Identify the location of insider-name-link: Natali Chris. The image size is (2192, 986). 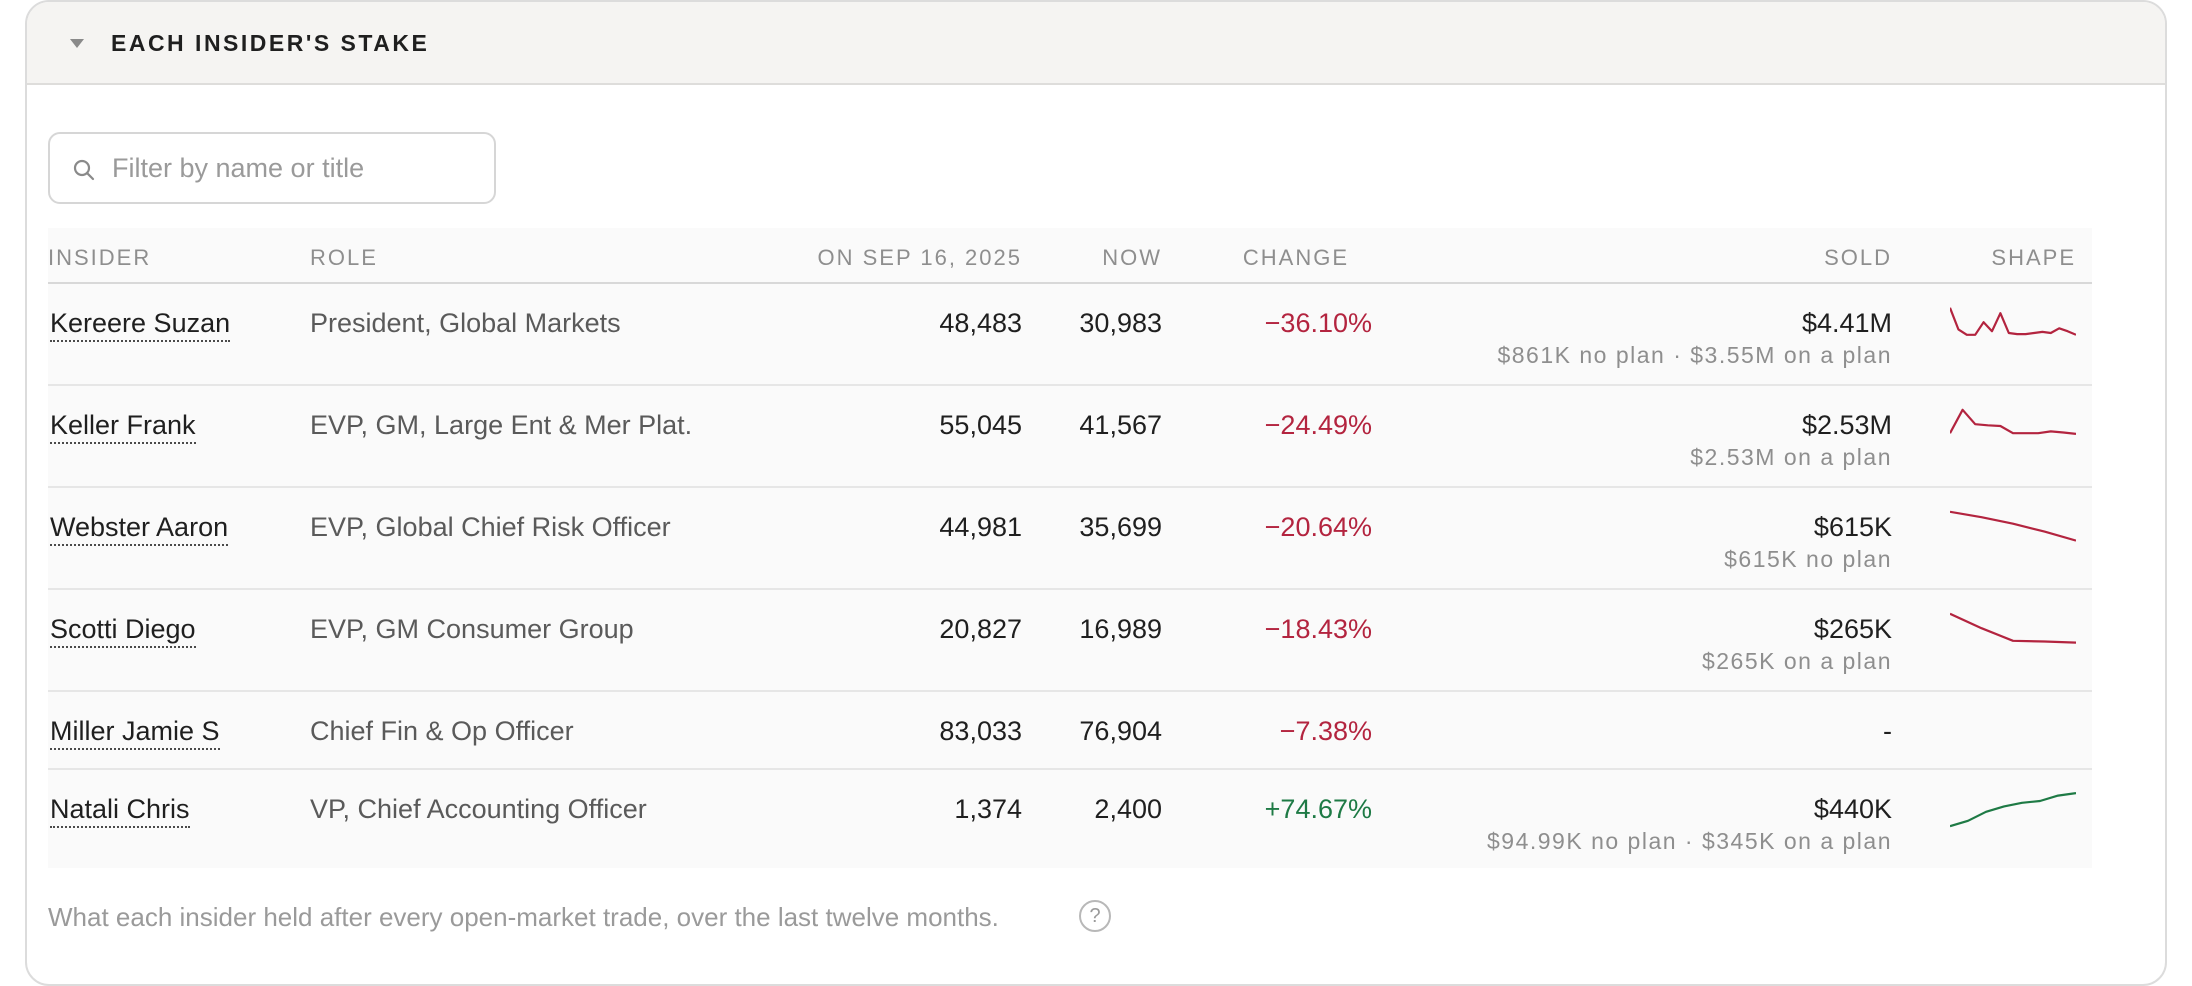
(120, 811).